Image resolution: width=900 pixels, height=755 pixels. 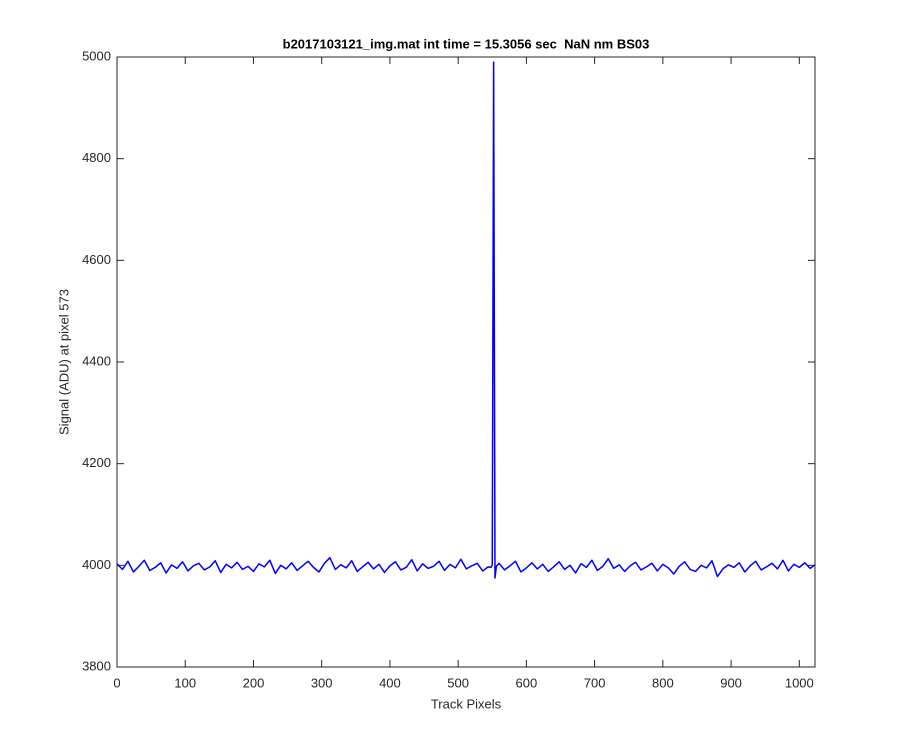 I want to click on x-tick-label: 200, so click(x=254, y=682).